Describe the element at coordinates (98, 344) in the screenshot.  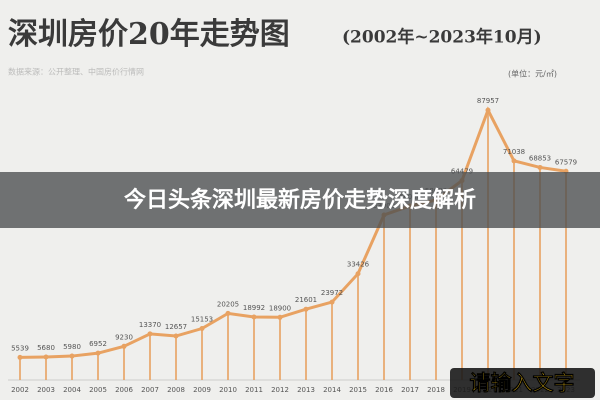
I see `data-label: 6952` at that location.